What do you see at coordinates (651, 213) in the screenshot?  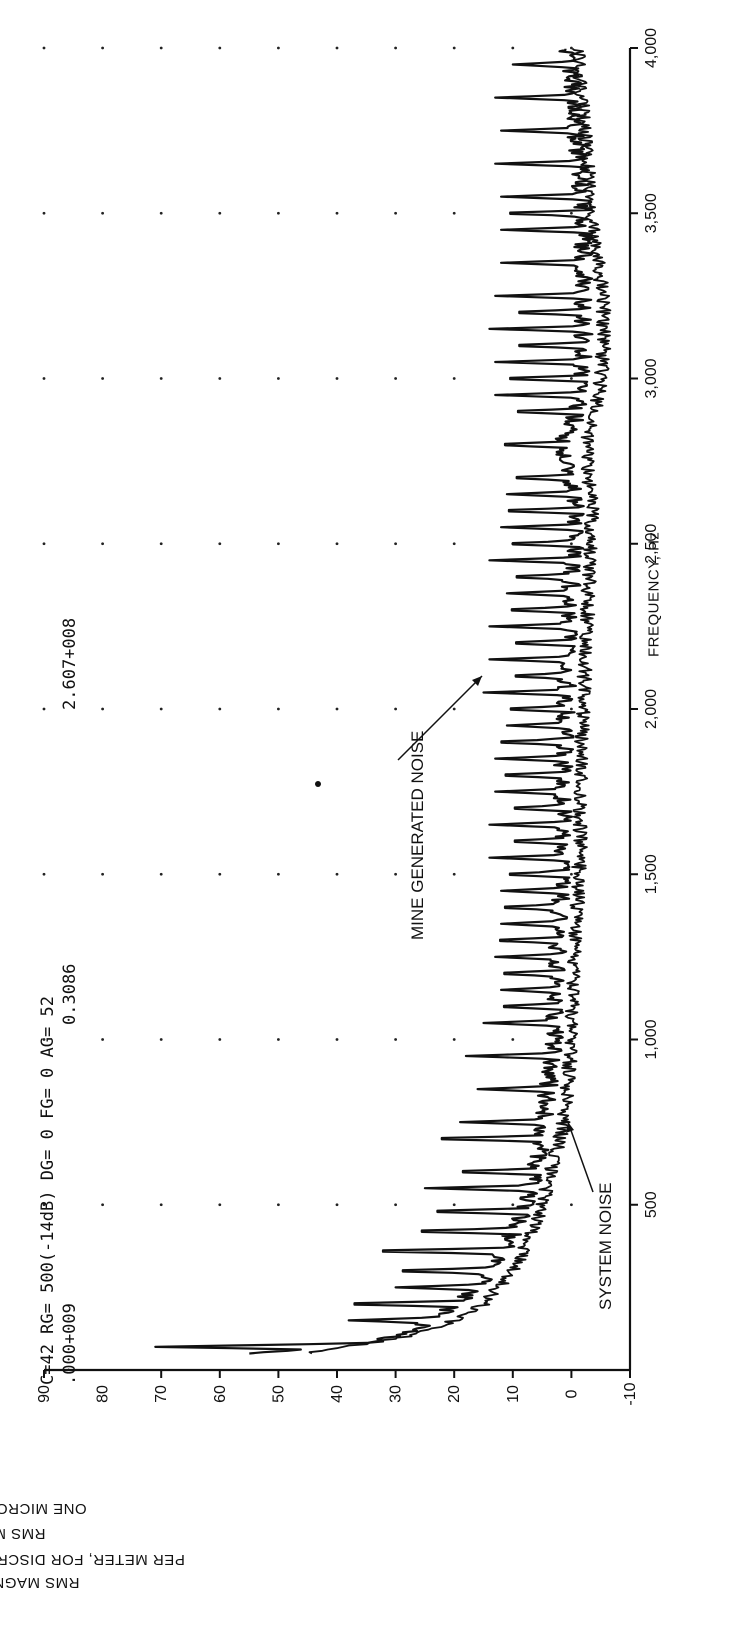 I see `x-tick-label: 3,500` at bounding box center [651, 213].